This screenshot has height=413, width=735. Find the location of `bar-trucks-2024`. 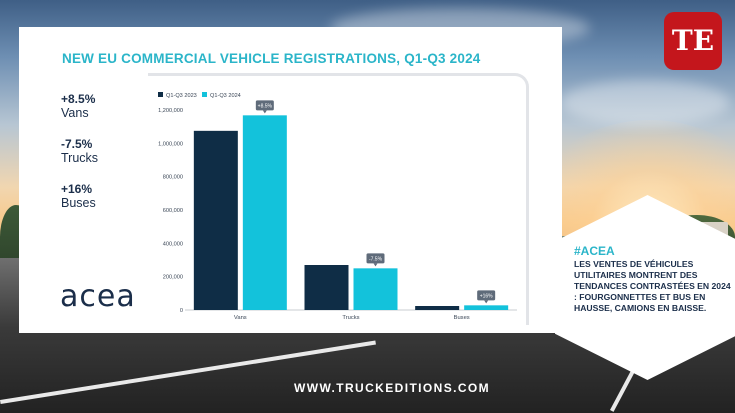

bar-trucks-2024 is located at coordinates (375, 289).